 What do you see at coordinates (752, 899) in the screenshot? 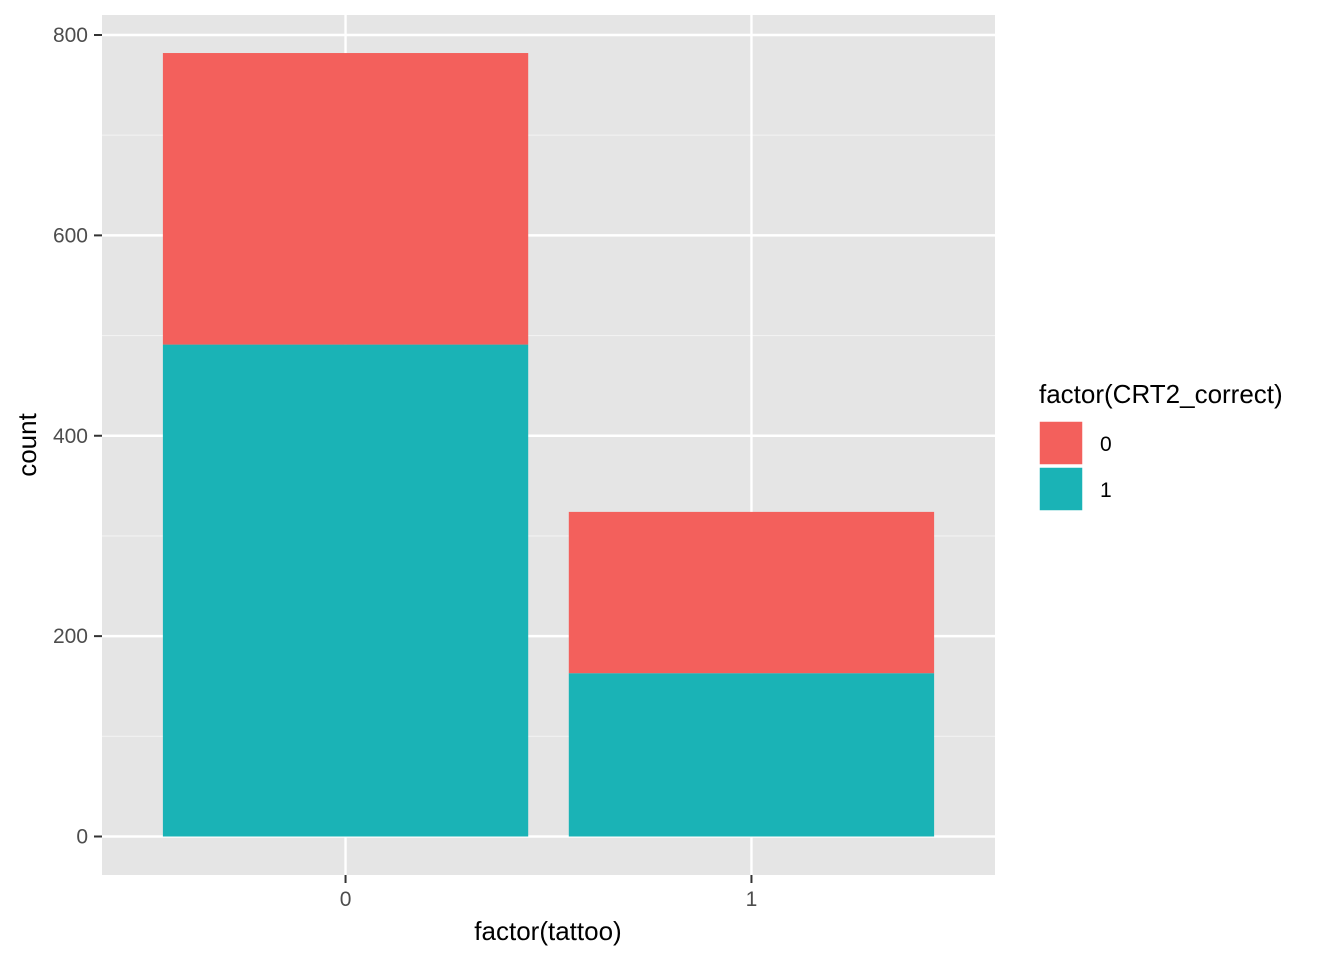
I see `x-tick-label: 1` at bounding box center [752, 899].